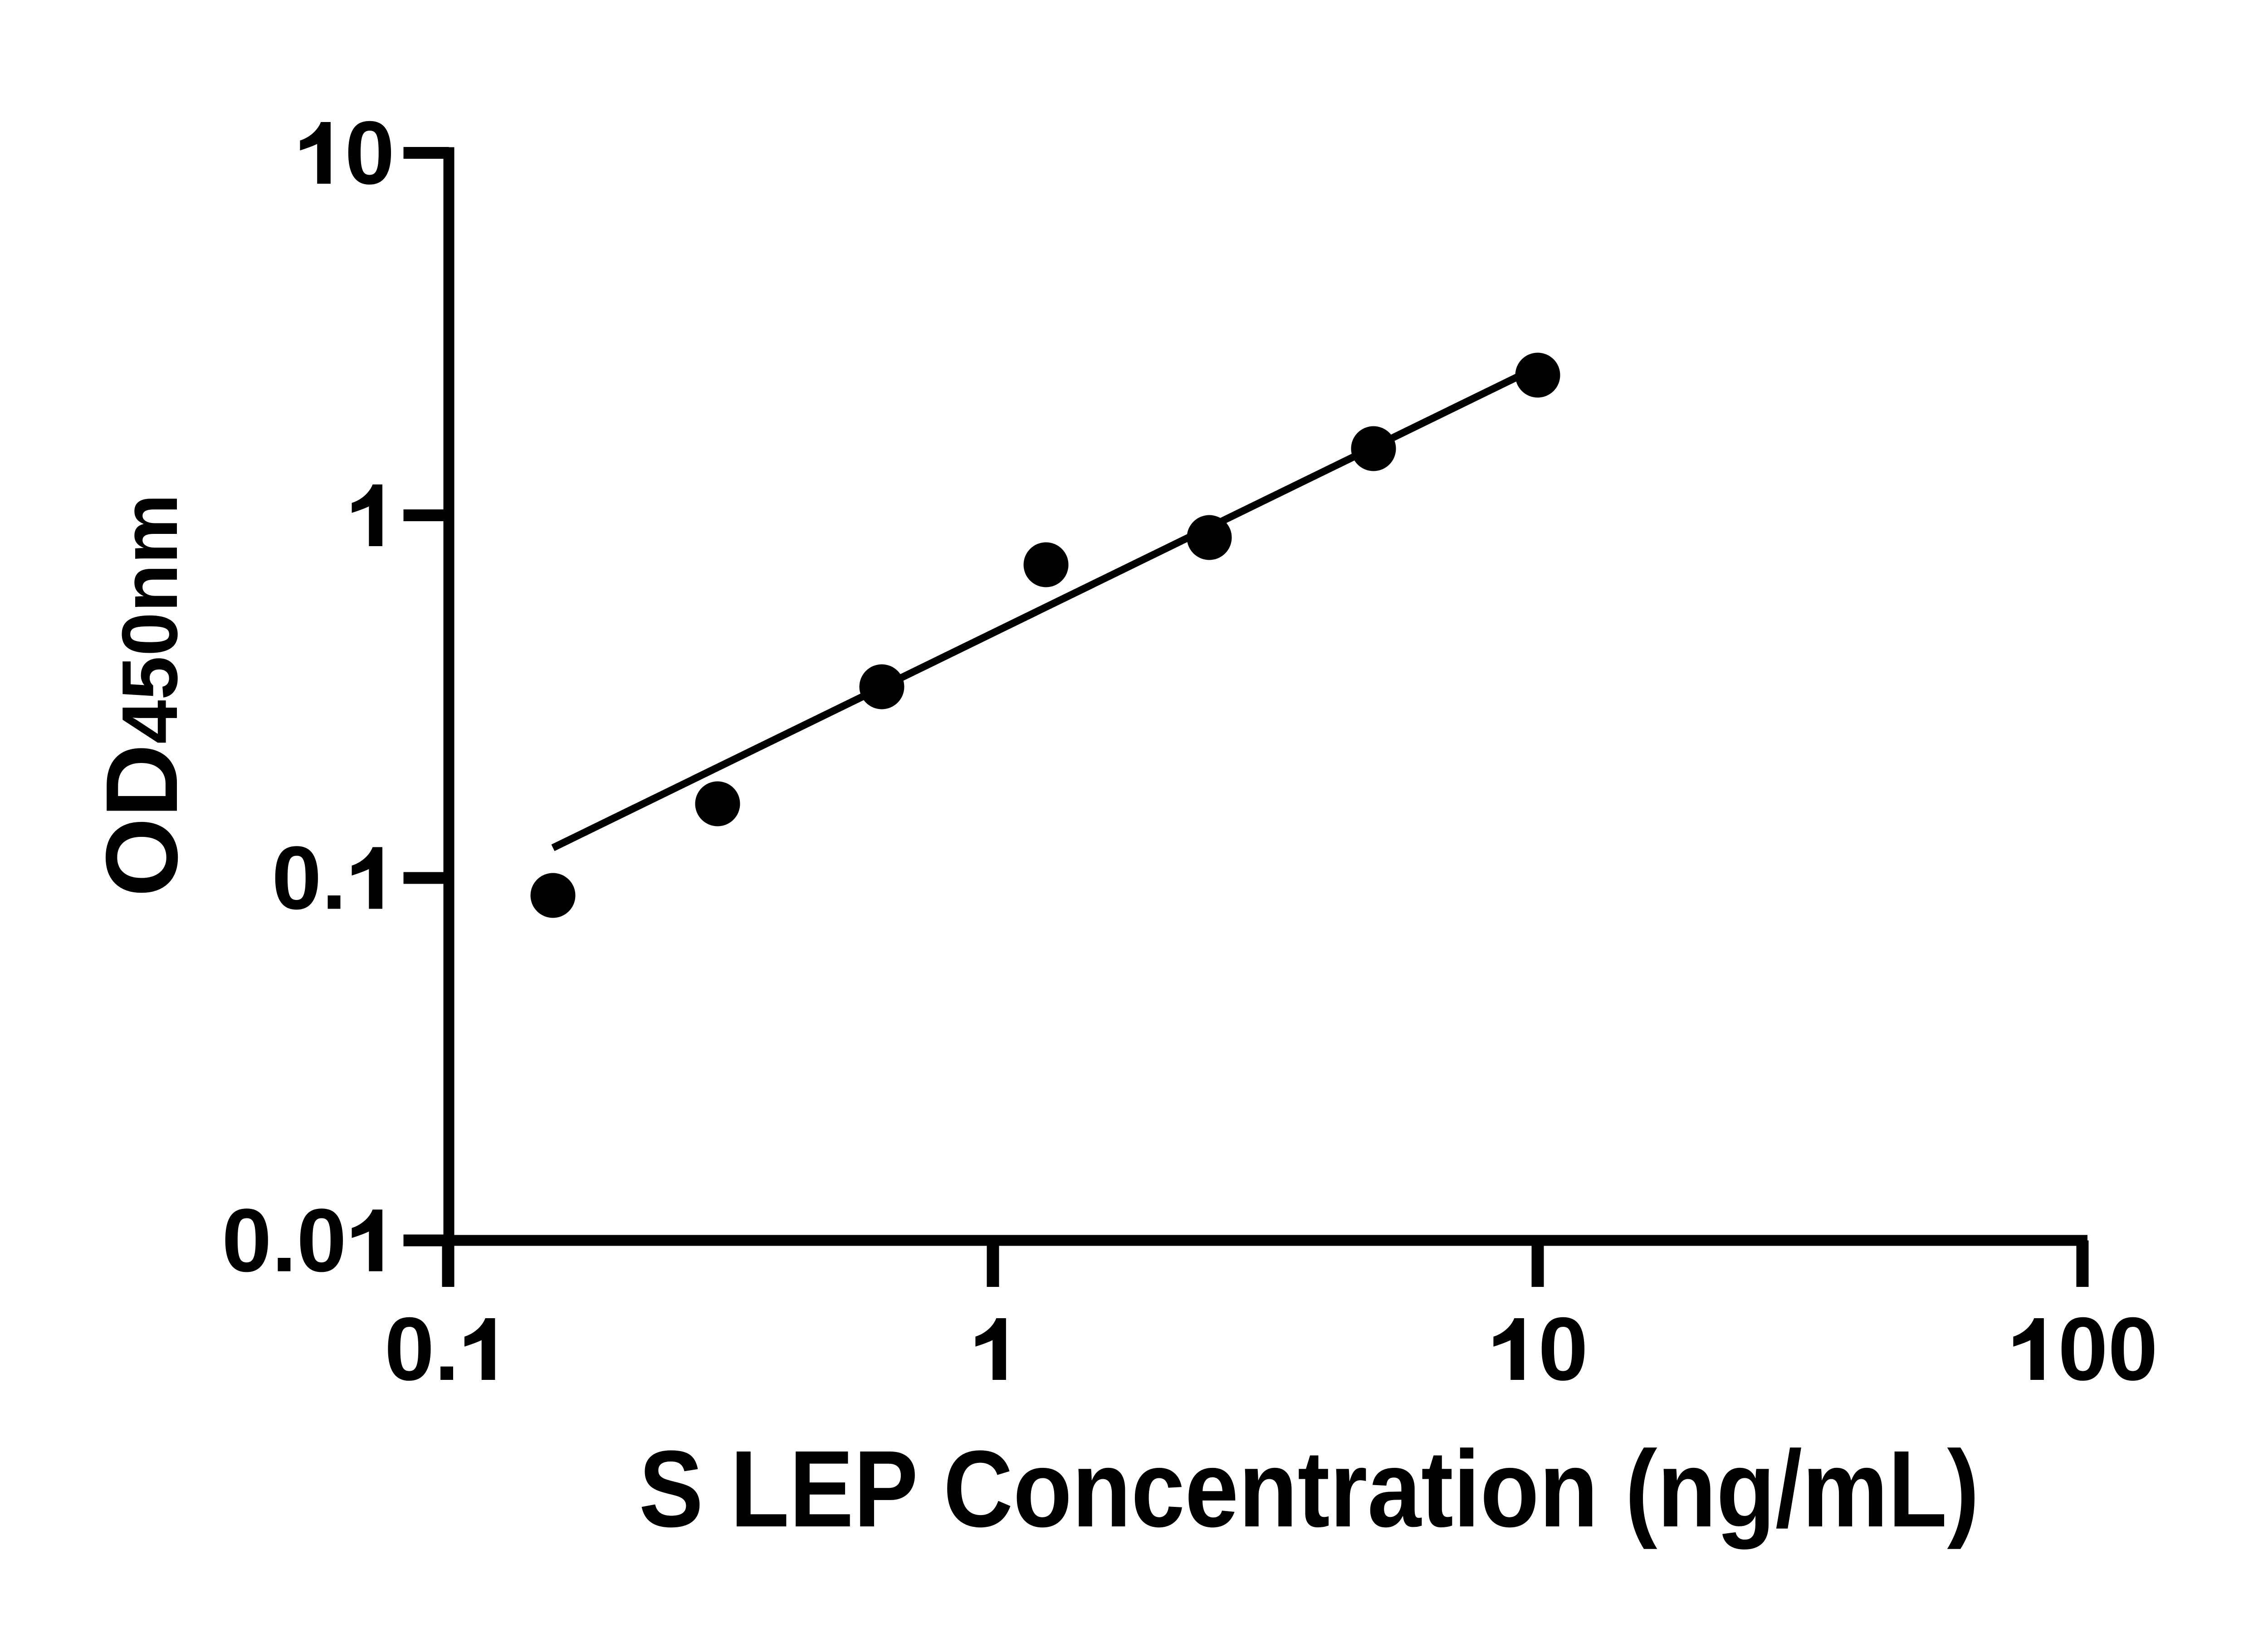 This screenshot has width=2268, height=1633. I want to click on svg-text: 00, so click(2108, 1349).